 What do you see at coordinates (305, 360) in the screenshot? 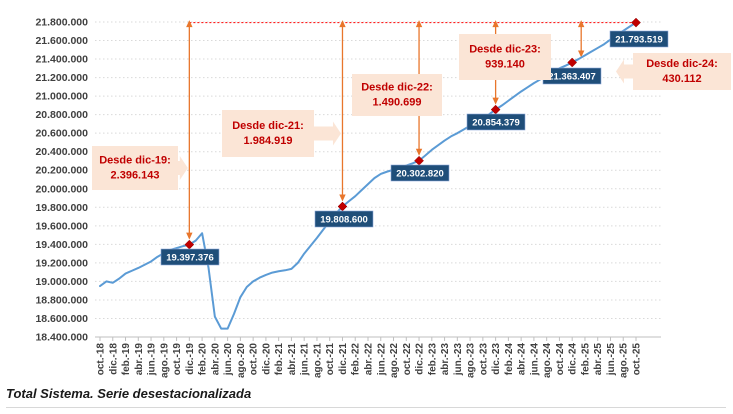
I see `x-axis-tick-label: jun.-21` at bounding box center [305, 360].